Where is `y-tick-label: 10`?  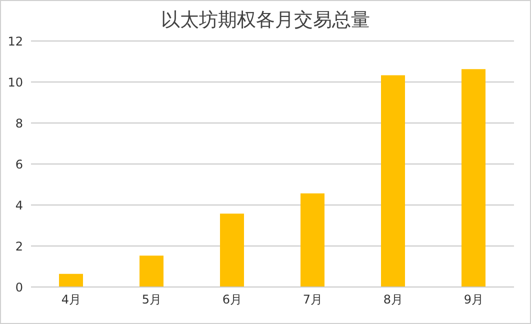
y-tick-label: 10 is located at coordinates (15, 82).